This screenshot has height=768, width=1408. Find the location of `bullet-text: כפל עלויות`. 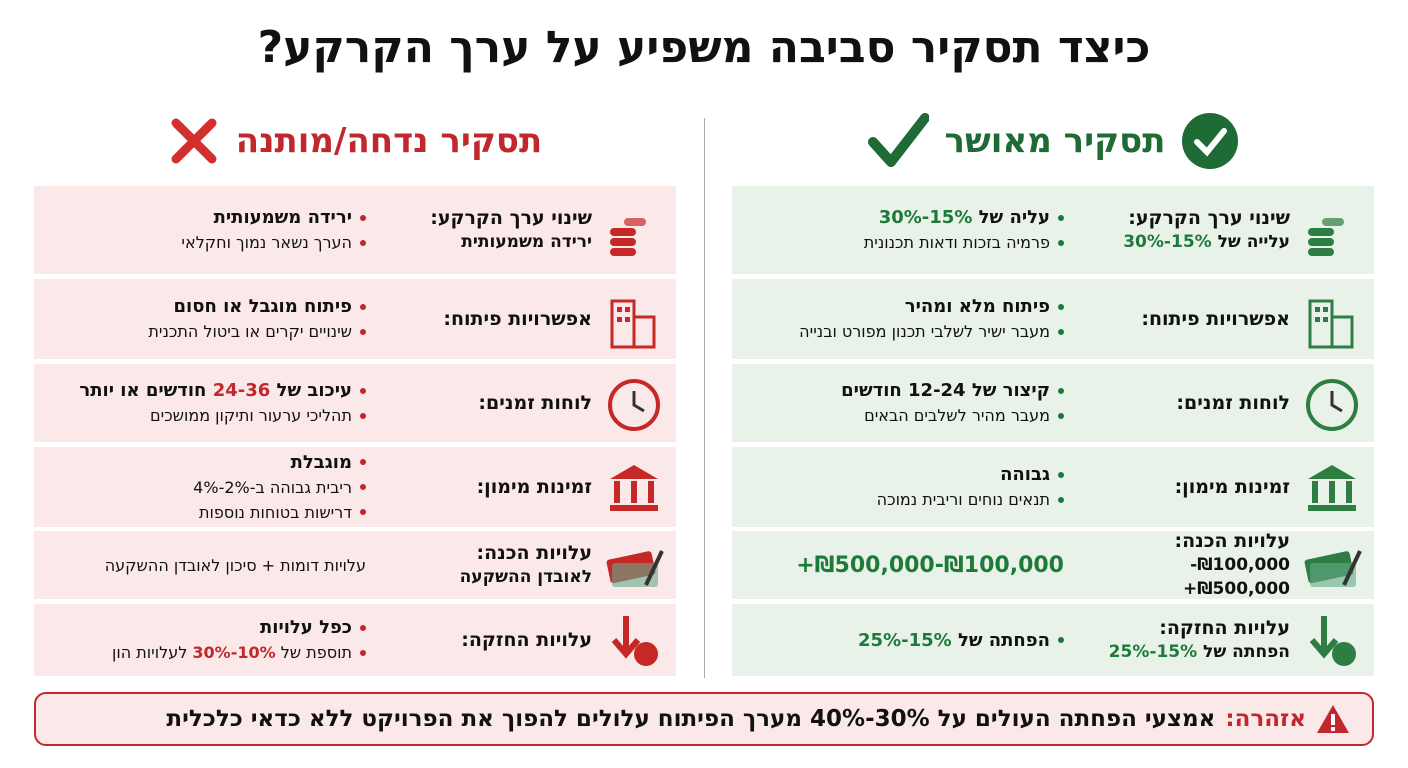

bullet-text: כפל עלויות is located at coordinates (306, 627).